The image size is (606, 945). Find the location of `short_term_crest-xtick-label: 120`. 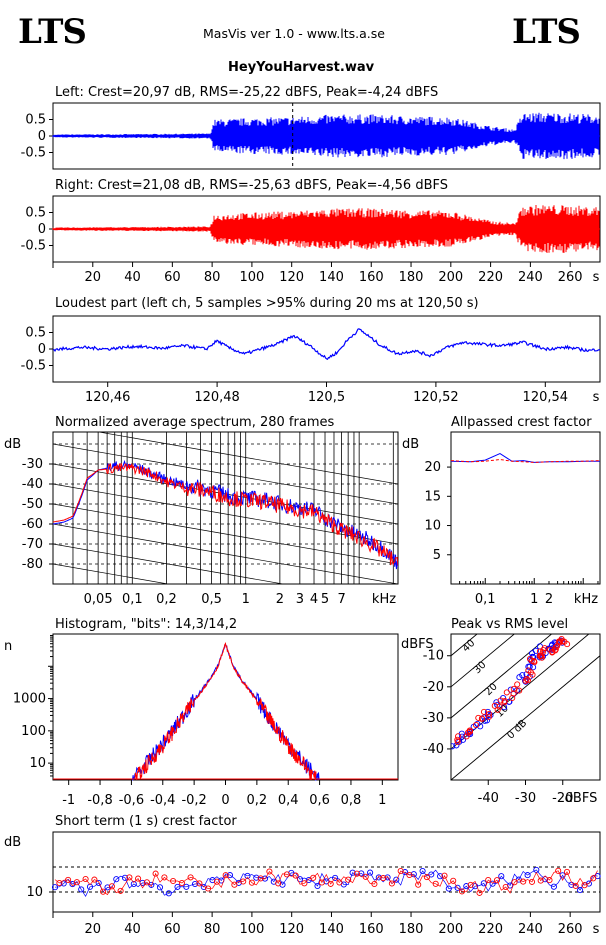

short_term_crest-xtick-label: 120 is located at coordinates (291, 929).